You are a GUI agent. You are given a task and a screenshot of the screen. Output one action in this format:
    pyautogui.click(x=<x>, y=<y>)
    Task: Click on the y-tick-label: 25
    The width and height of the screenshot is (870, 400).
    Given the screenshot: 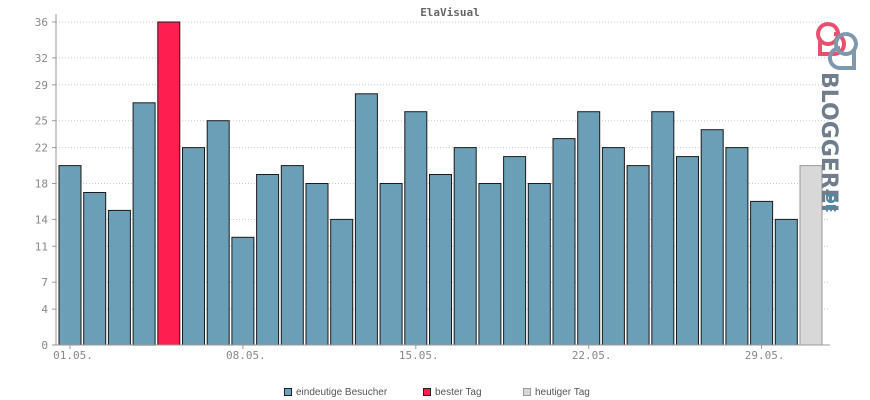 What is the action you would take?
    pyautogui.click(x=41, y=121)
    